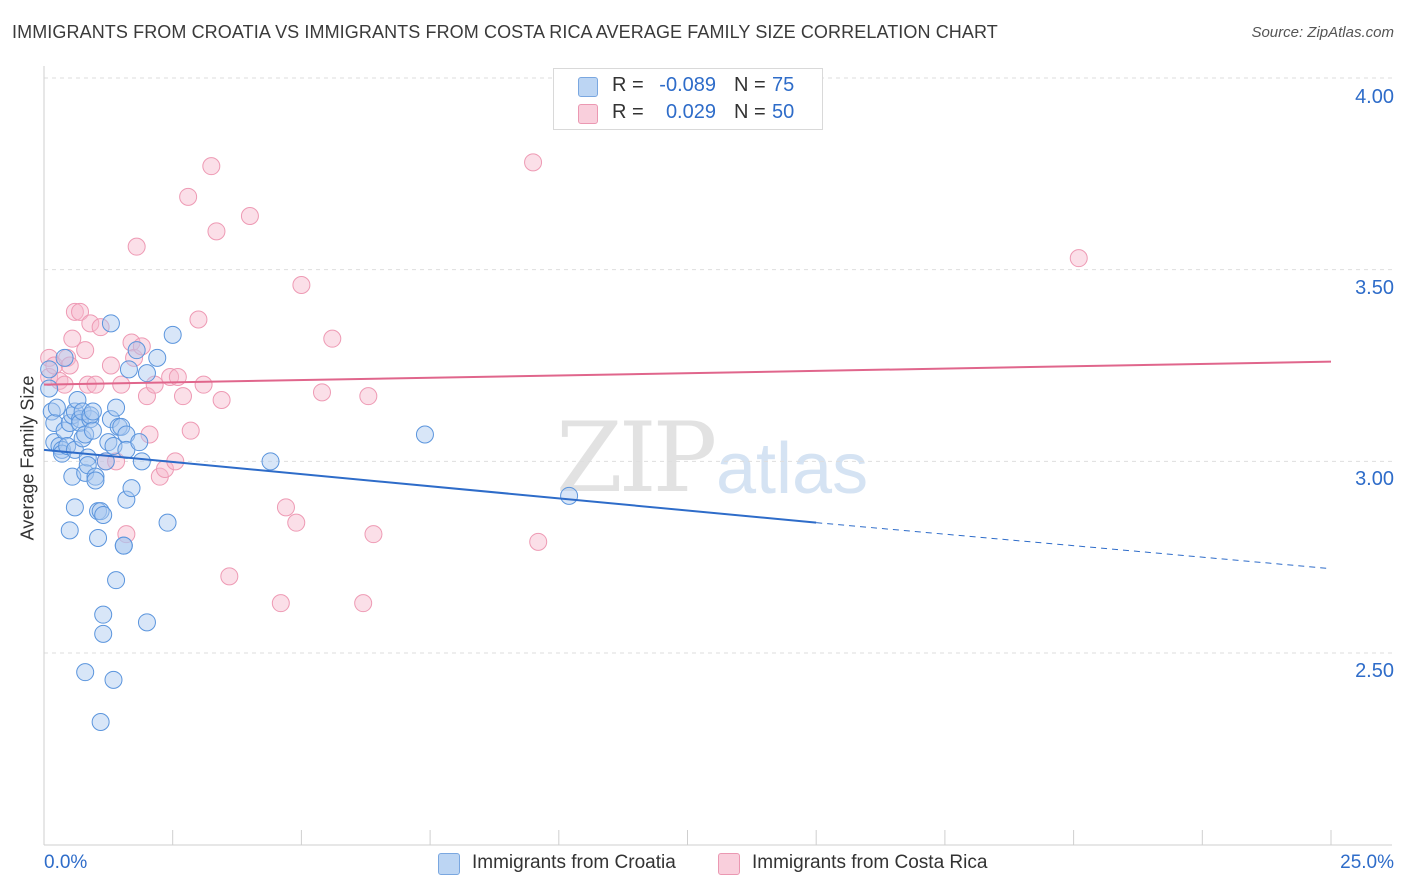  I want to click on n-value: 50, so click(783, 112).